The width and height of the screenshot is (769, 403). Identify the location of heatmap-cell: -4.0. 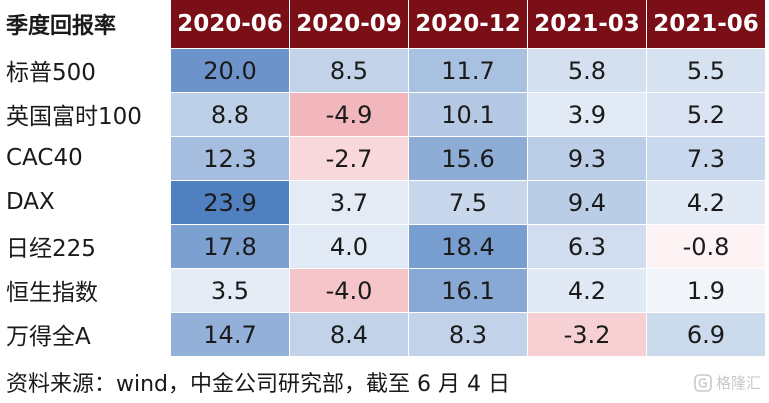
(348, 290).